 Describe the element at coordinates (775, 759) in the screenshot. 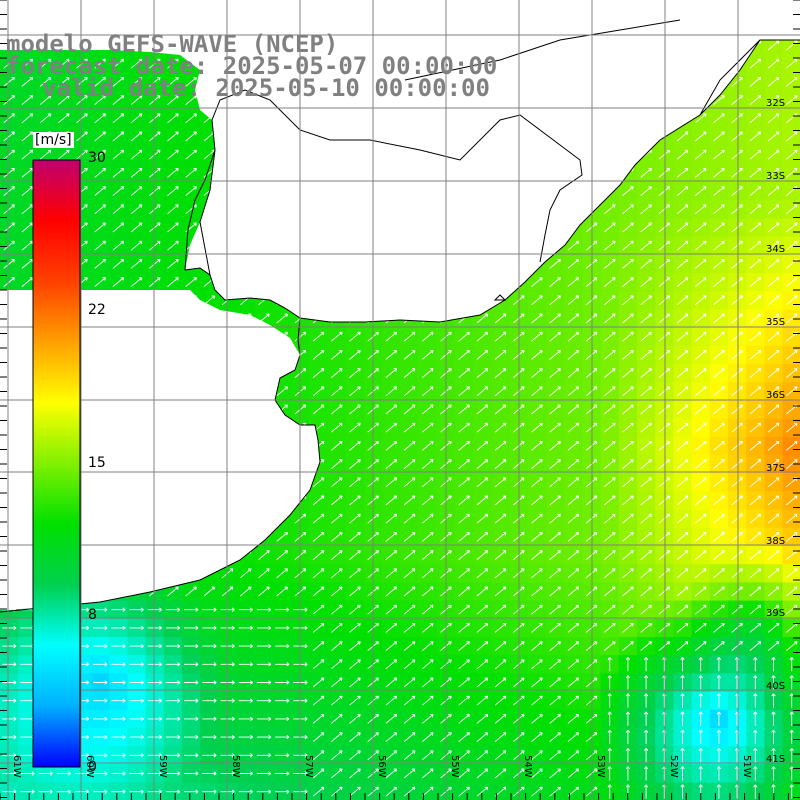

I see `latitude-label: 41S` at that location.